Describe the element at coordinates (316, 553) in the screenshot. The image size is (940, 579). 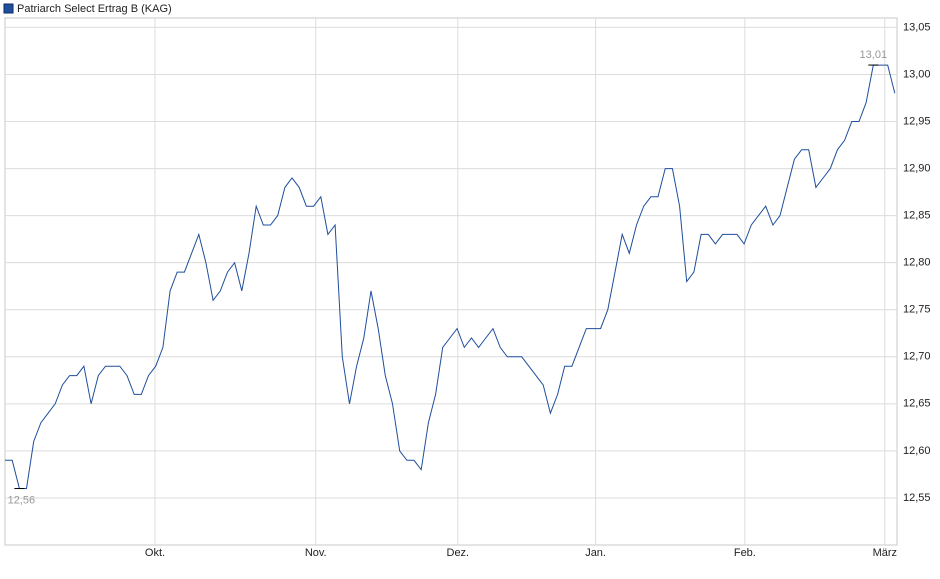
I see `x-tick-label: Nov.` at that location.